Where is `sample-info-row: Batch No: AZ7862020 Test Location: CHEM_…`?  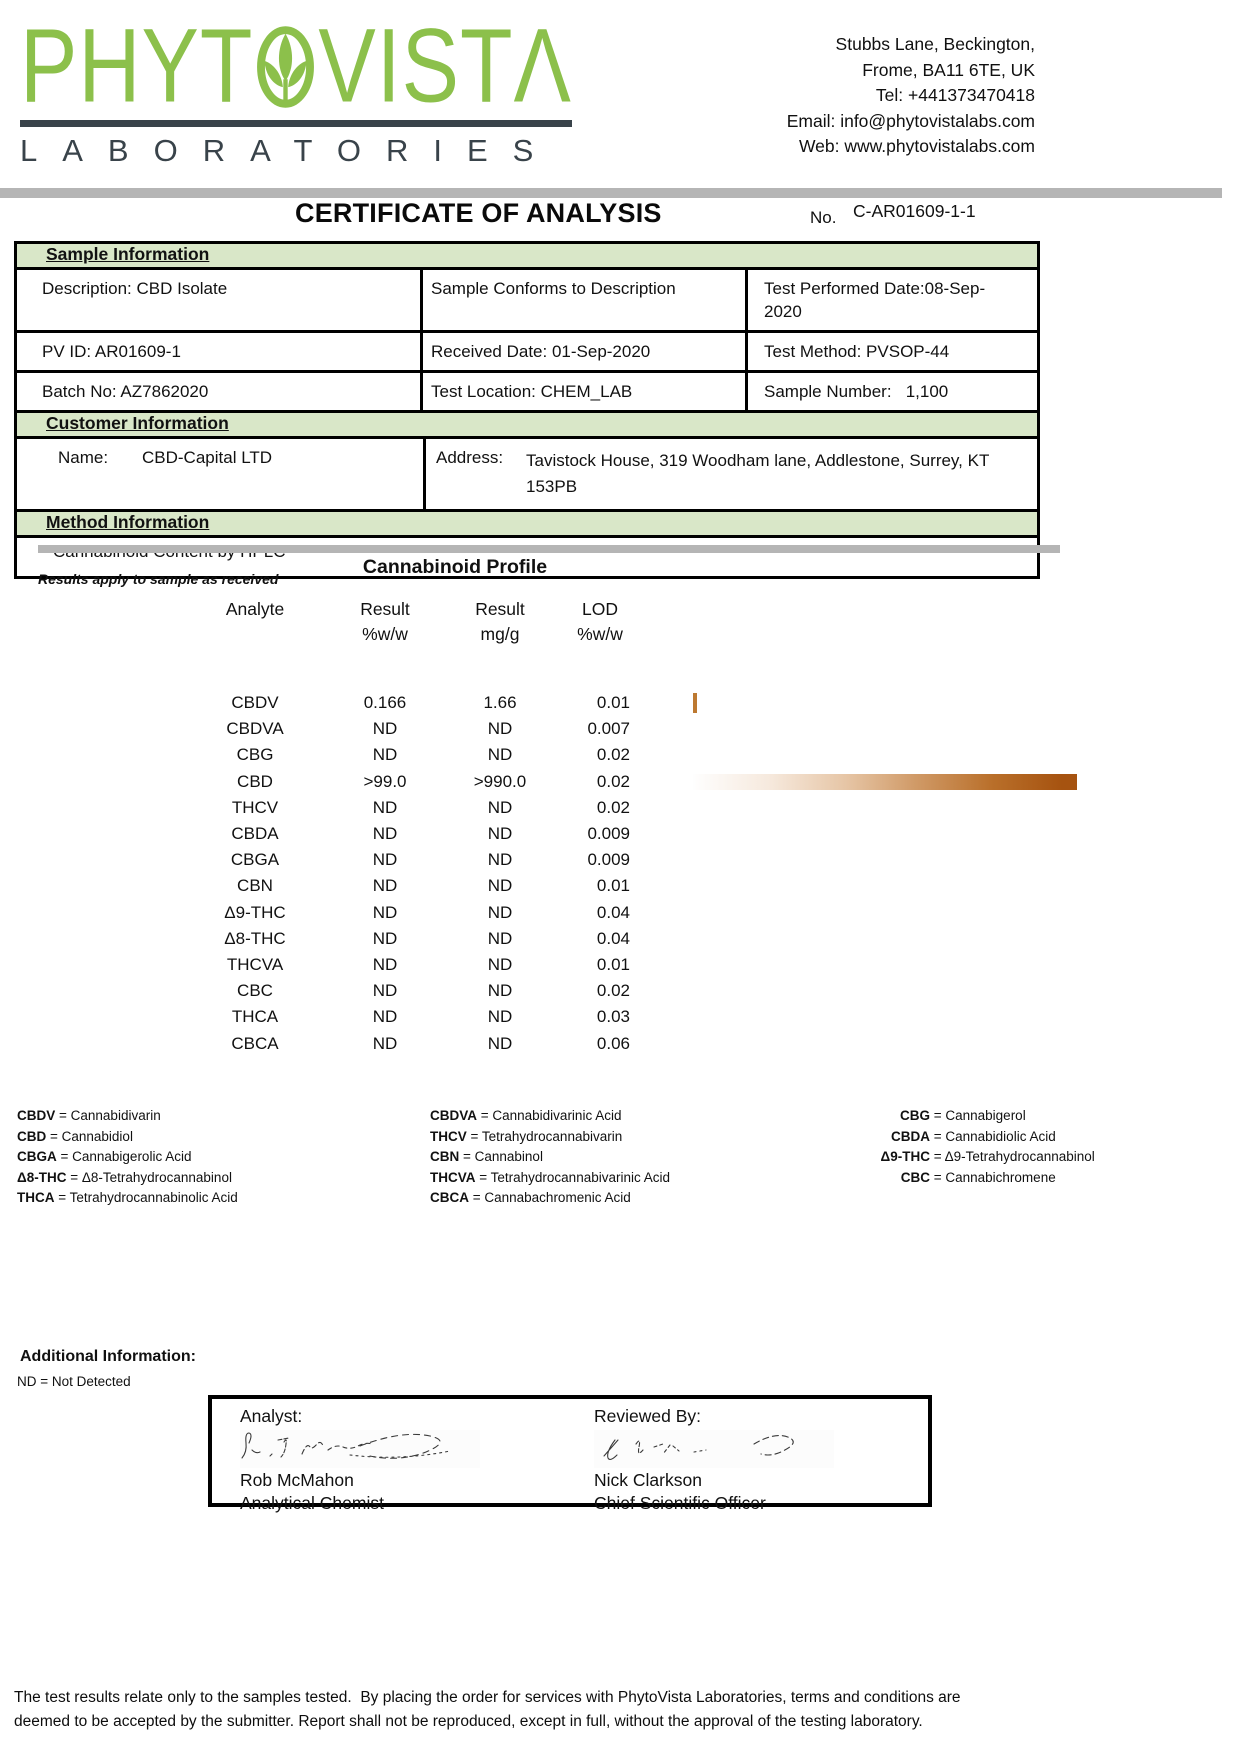 sample-info-row: Batch No: AZ7862020 Test Location: CHEM_… is located at coordinates (527, 391).